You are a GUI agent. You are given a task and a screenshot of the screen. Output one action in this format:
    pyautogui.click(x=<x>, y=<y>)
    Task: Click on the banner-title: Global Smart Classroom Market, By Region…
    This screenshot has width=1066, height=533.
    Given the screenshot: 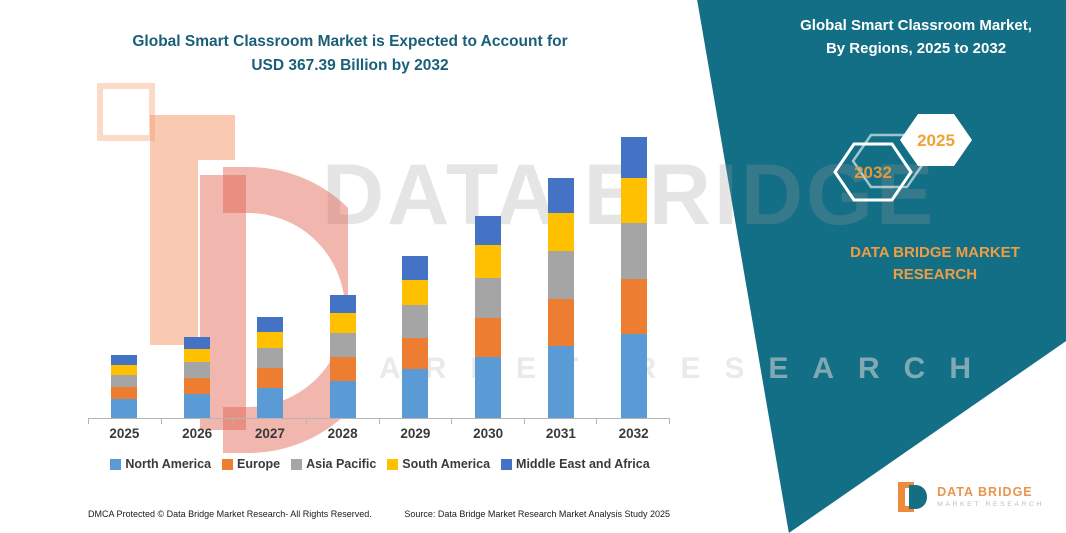 What is the action you would take?
    pyautogui.click(x=916, y=37)
    